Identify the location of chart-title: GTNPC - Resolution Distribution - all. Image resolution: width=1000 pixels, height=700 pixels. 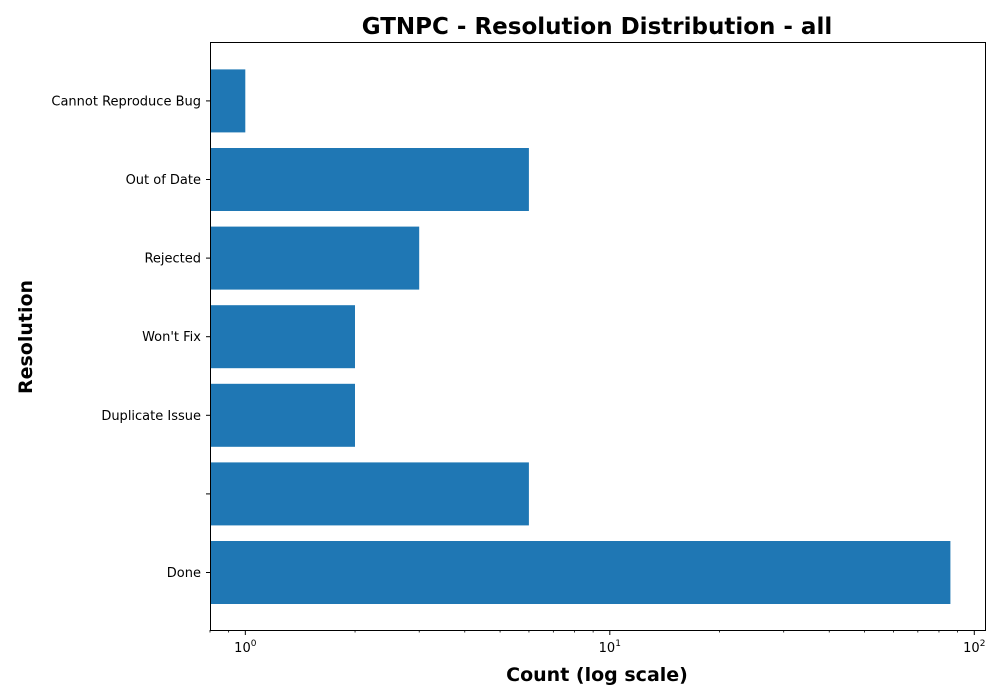
(597, 27).